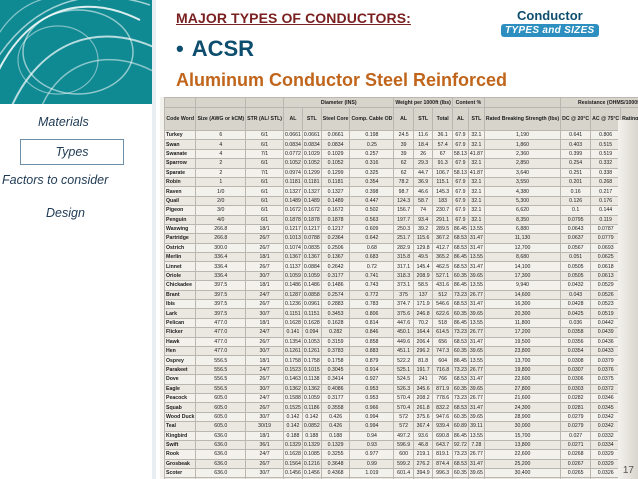  What do you see at coordinates (460, 276) in the screenshot?
I see `table-cell: 60.35` at bounding box center [460, 276].